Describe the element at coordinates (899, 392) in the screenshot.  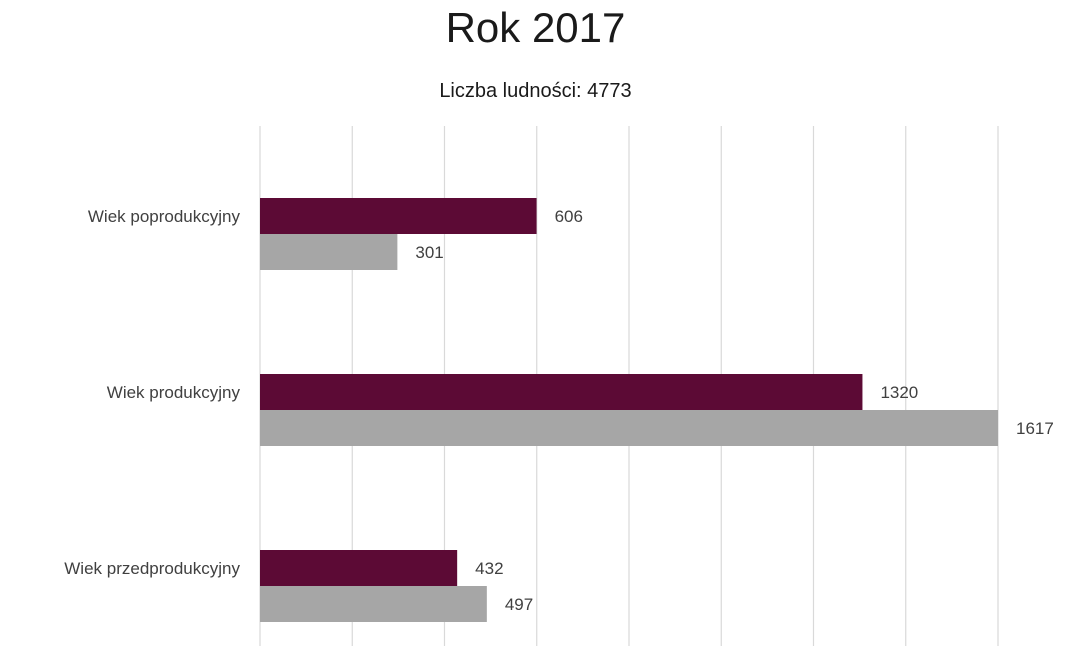
I see `data-label: 1320` at that location.